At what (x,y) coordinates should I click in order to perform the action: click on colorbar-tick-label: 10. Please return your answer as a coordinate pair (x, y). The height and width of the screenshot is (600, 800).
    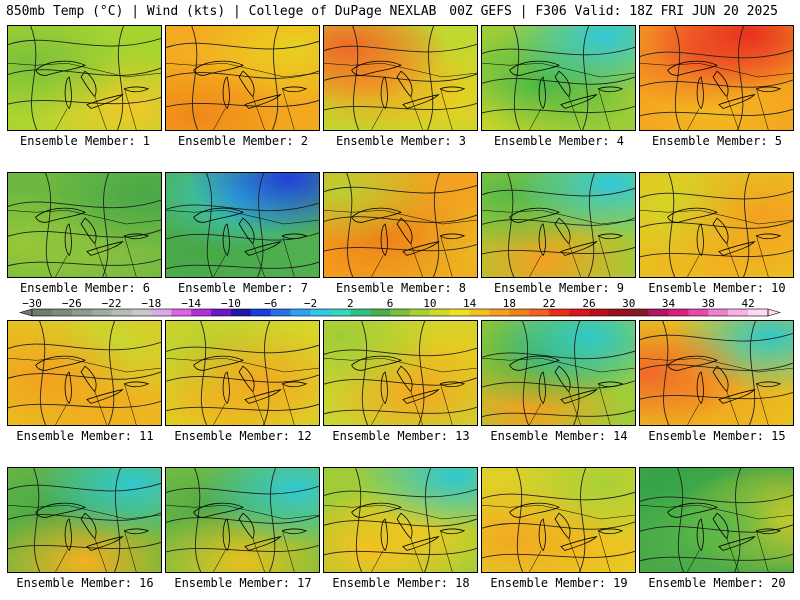
    Looking at the image, I should click on (430, 303).